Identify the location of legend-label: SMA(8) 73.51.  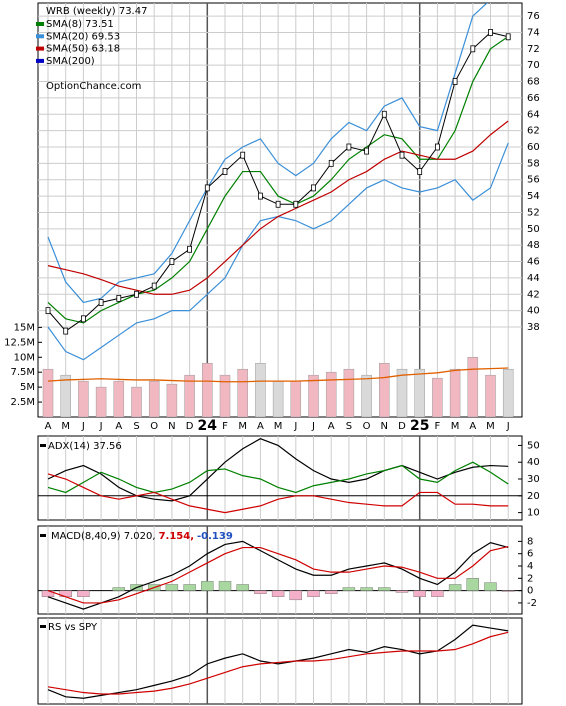
(80, 24).